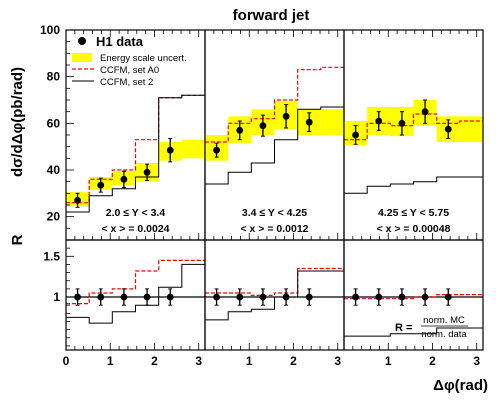 Image resolution: width=496 pixels, height=403 pixels. I want to click on y-range-label: 2.0 ≤ Y < 3.4, so click(136, 213).